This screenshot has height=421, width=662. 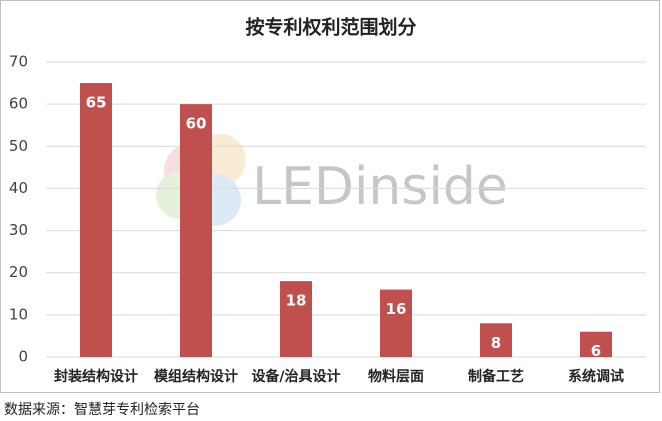 What do you see at coordinates (18, 188) in the screenshot?
I see `y-tick-label: 40` at bounding box center [18, 188].